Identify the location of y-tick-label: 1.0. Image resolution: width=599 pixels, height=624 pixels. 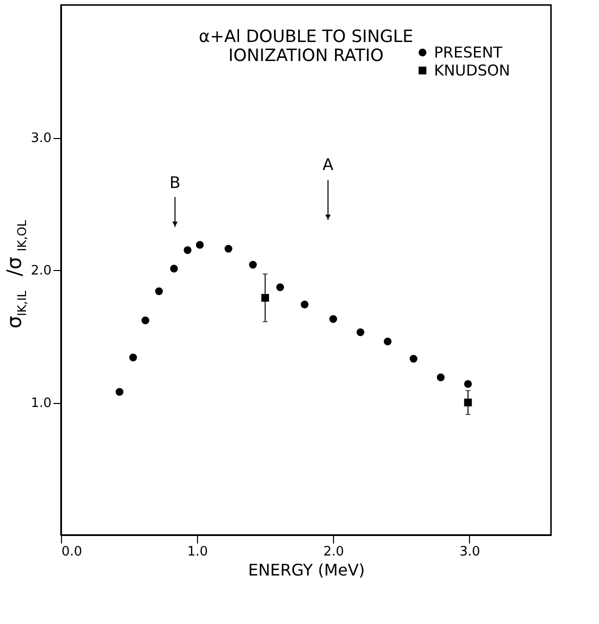
(41, 403).